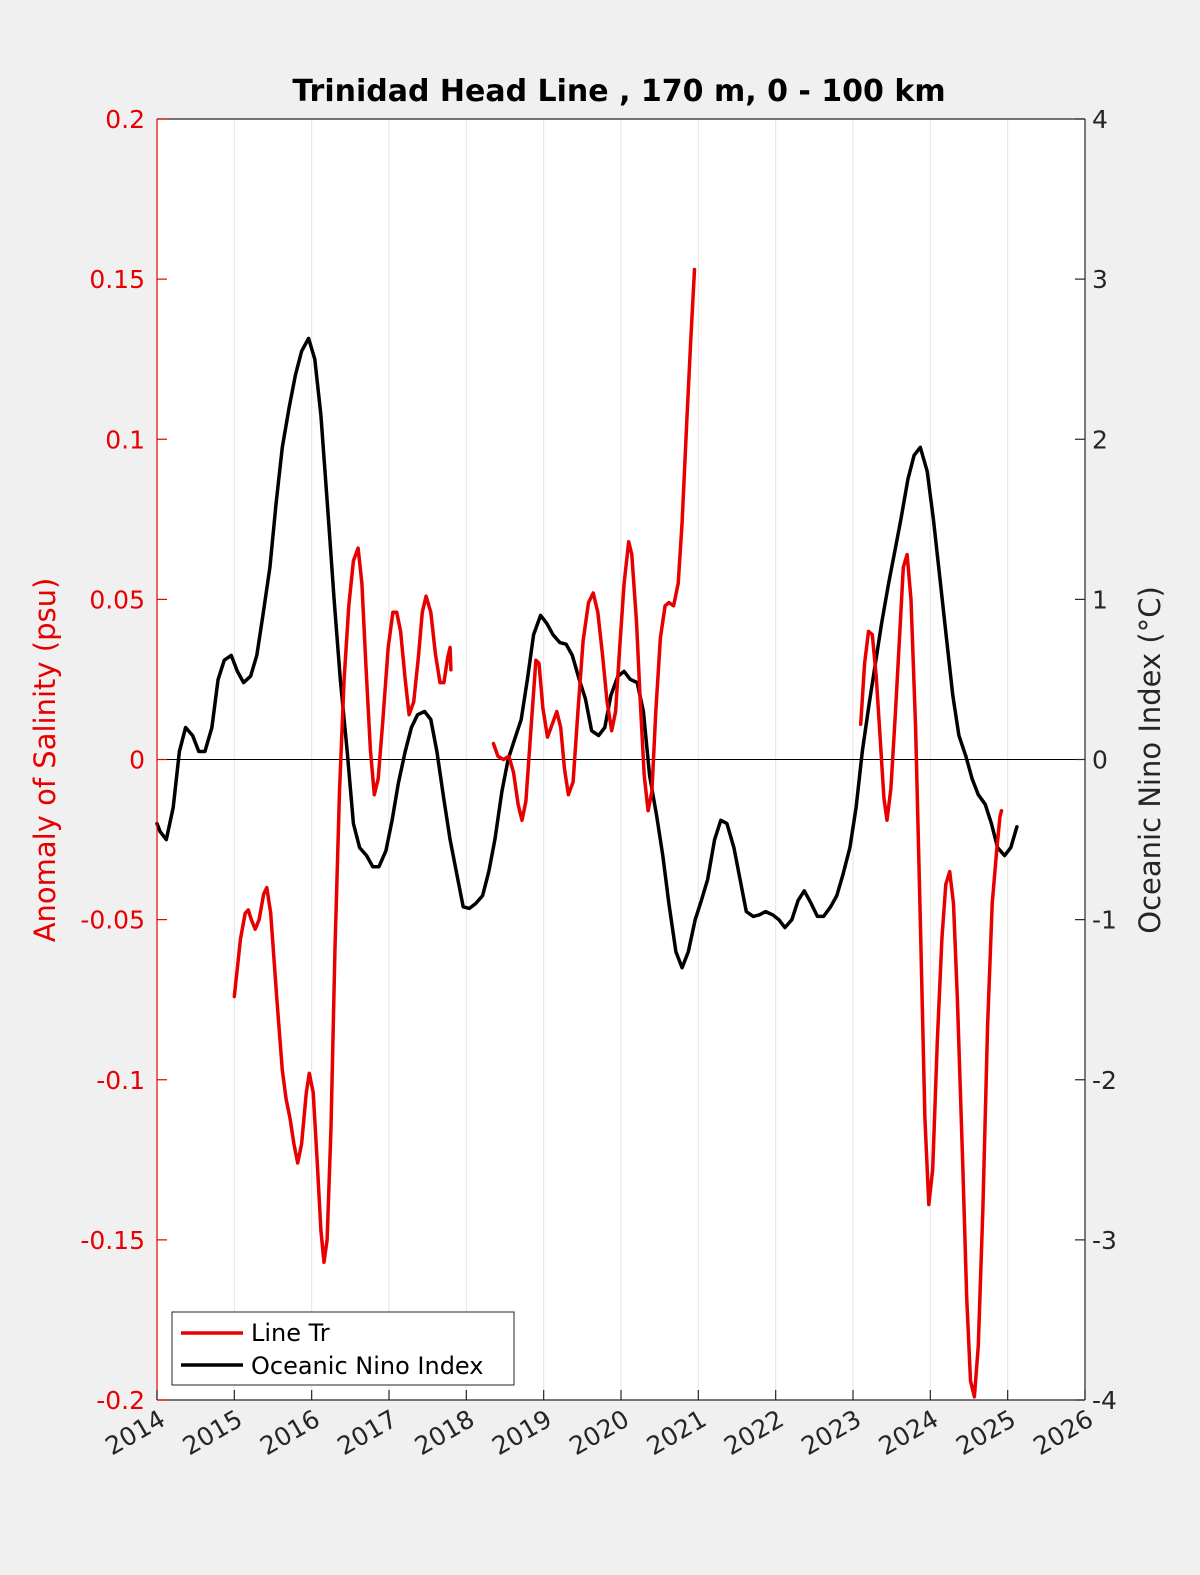  What do you see at coordinates (120, 1080) in the screenshot?
I see `left-tick-label: -0.1` at bounding box center [120, 1080].